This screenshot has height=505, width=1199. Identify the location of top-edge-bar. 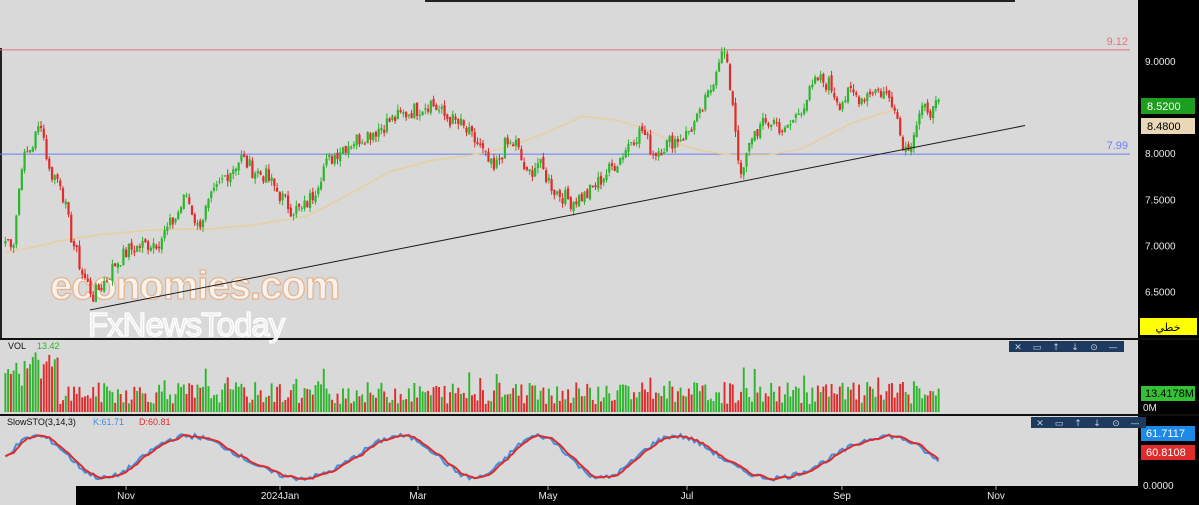
(720, 1).